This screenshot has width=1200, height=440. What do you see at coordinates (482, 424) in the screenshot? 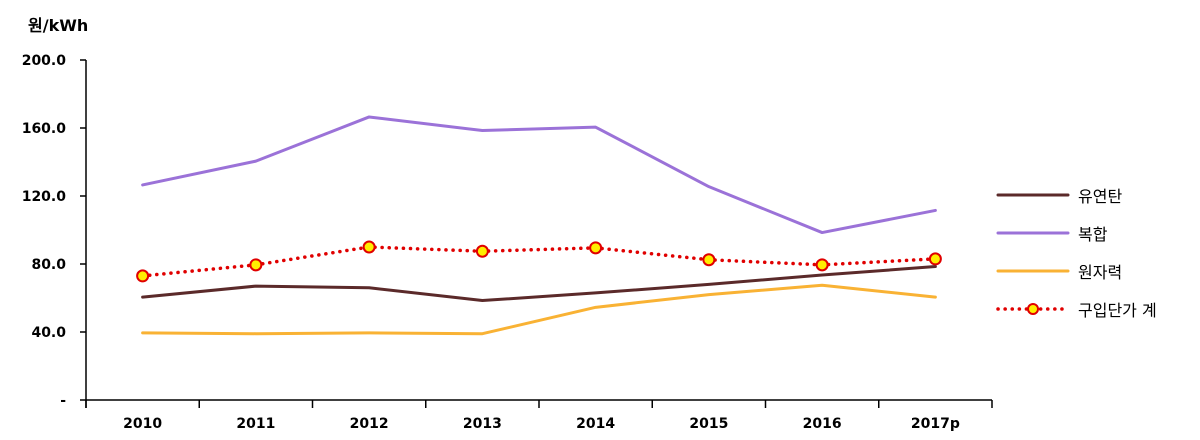
I see `x-tick-label: 2013` at bounding box center [482, 424].